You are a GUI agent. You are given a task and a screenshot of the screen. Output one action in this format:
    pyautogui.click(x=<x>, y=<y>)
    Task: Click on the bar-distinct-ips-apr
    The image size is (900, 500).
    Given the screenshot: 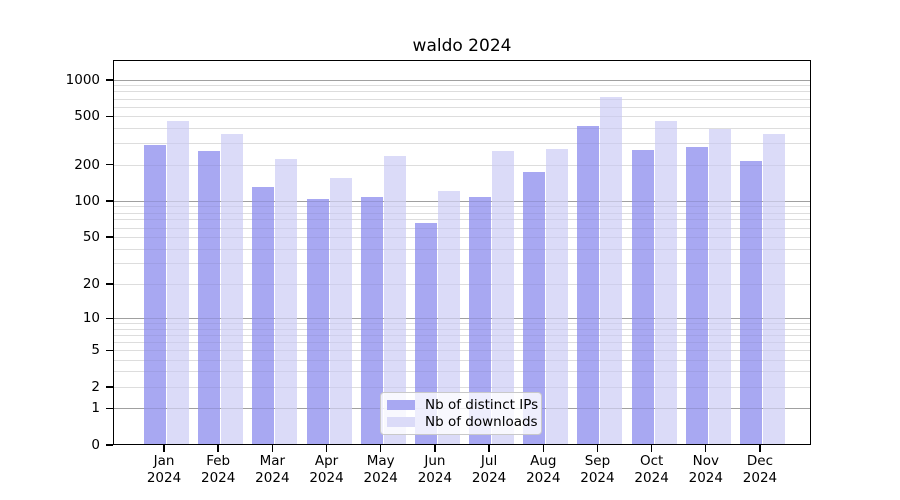 What is the action you would take?
    pyautogui.click(x=317, y=321)
    